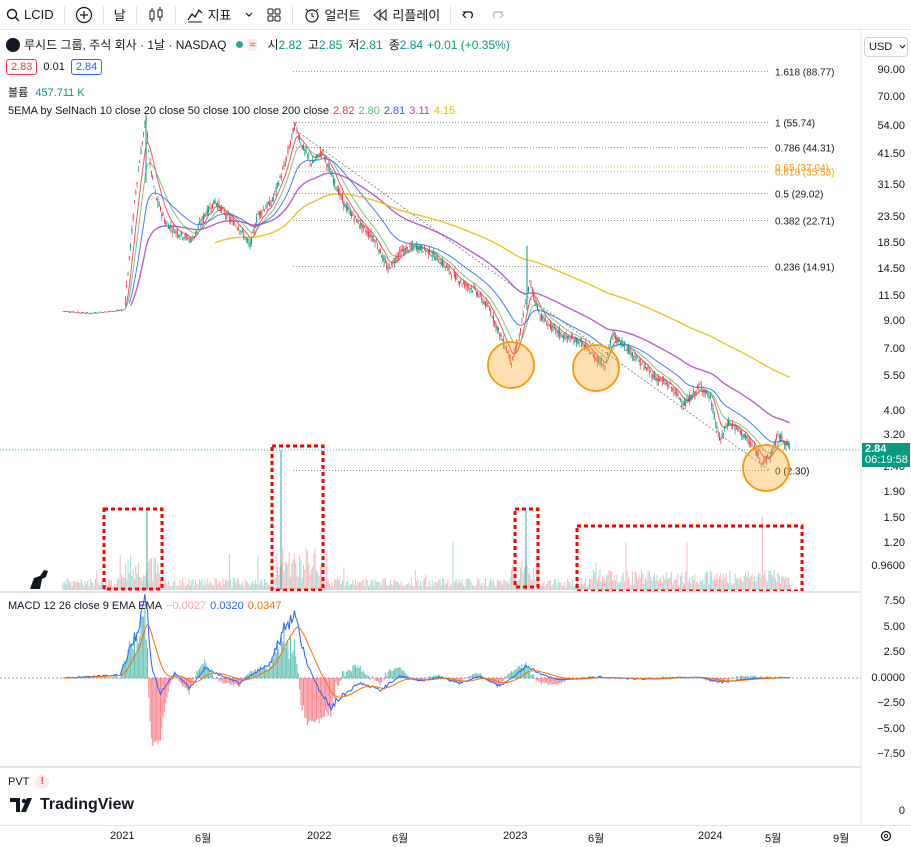  Describe the element at coordinates (332, 15) in the screenshot. I see `alert-button: 얼러트` at that location.